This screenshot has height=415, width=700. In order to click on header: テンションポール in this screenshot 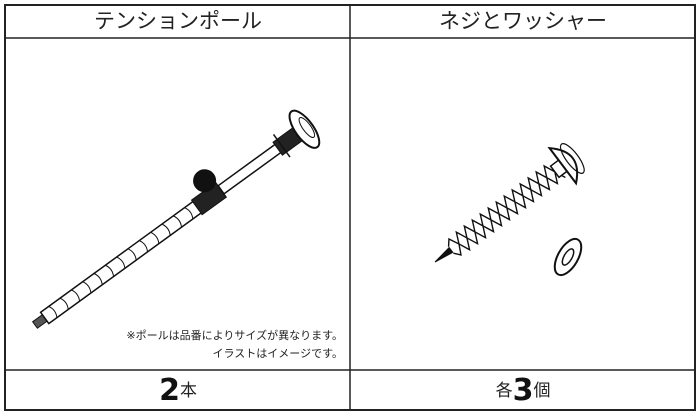, I will do `click(178, 21)`.